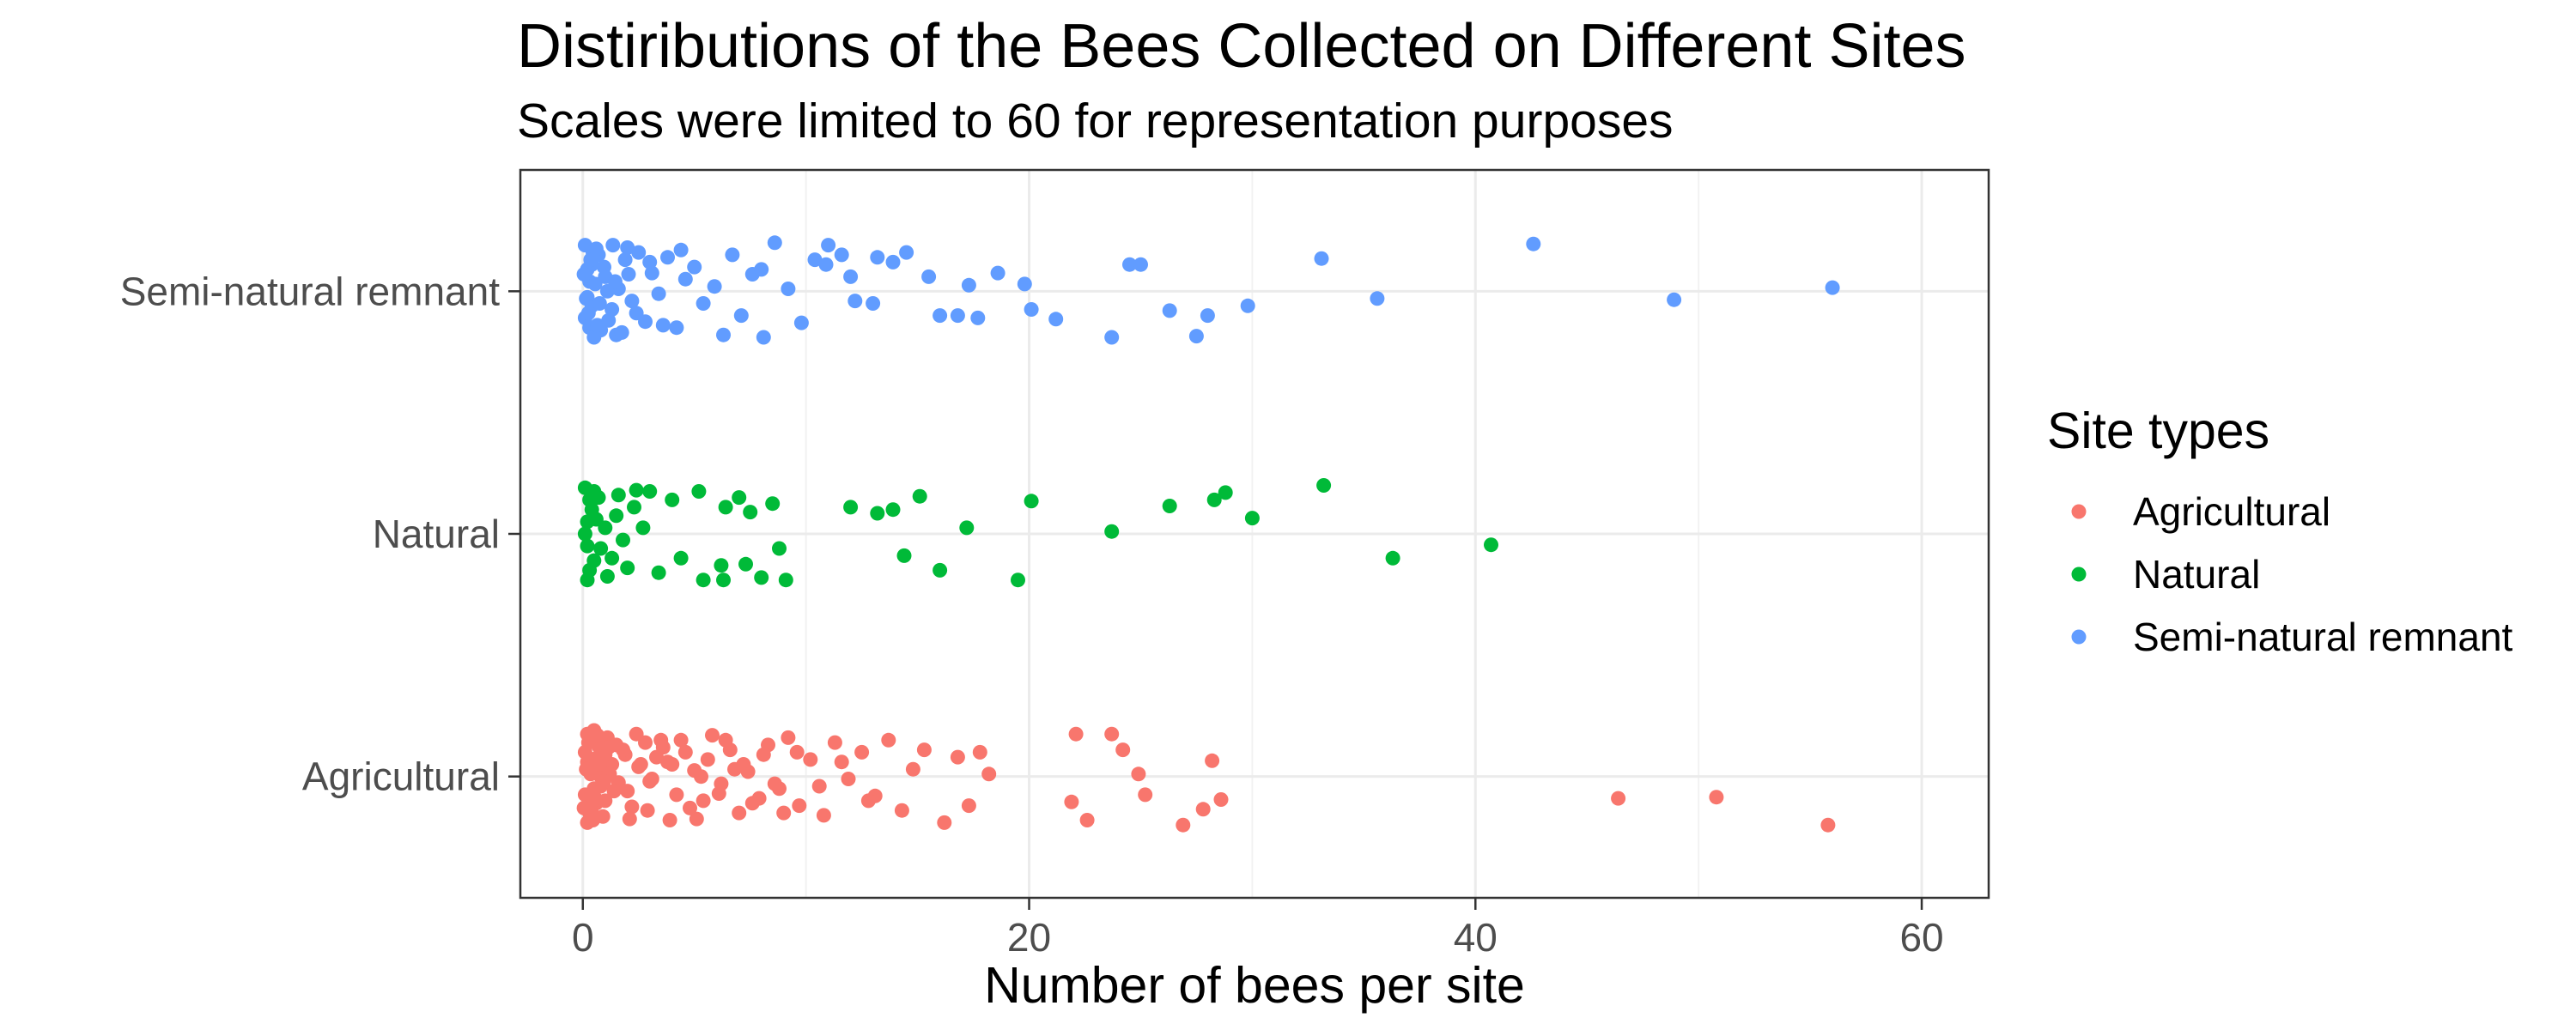 Image resolution: width=2576 pixels, height=1030 pixels. What do you see at coordinates (583, 937) in the screenshot?
I see `x-tick-label: 0` at bounding box center [583, 937].